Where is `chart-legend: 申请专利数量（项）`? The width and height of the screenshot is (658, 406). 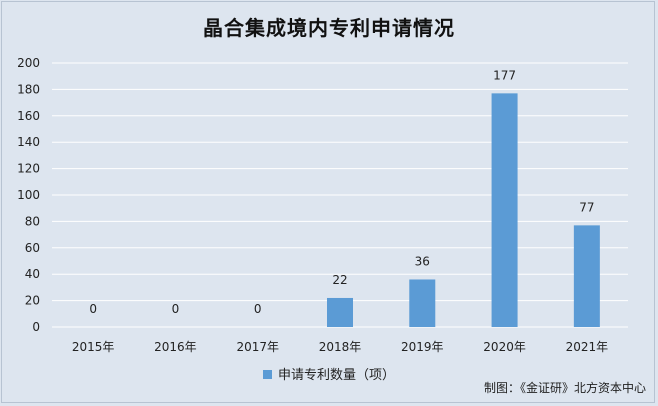
chart-legend: 申请专利数量（项） is located at coordinates (329, 373).